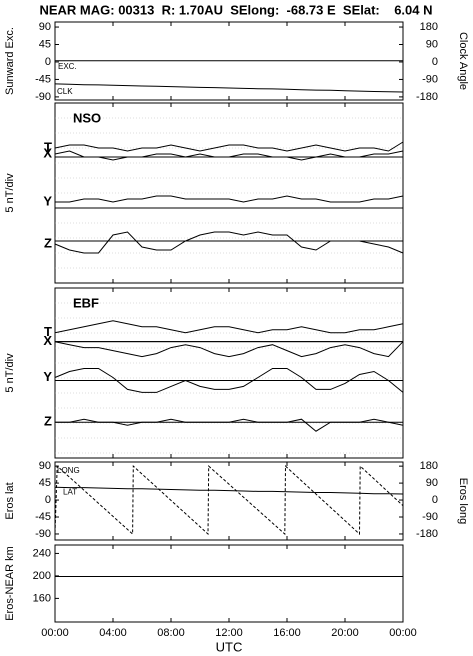 The height and width of the screenshot is (656, 473). What do you see at coordinates (10, 500) in the screenshot?
I see `y-axis-label: Eros lat` at bounding box center [10, 500].